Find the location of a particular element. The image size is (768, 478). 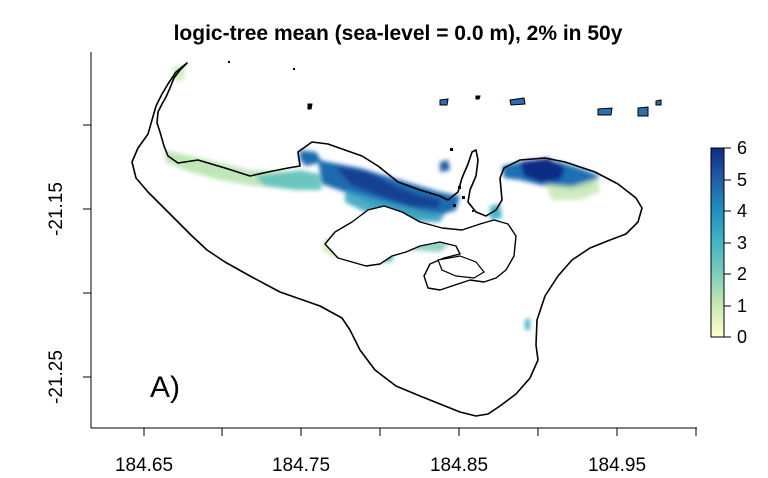

offshore-islets is located at coordinates (484, 106).